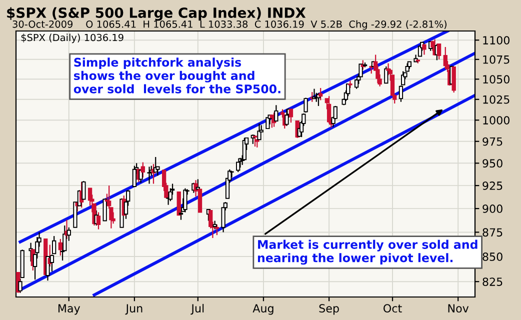  Describe the element at coordinates (156, 14) in the screenshot. I see `chart-title: $SPX (S&P 500 Large Cap Index) INDX` at that location.